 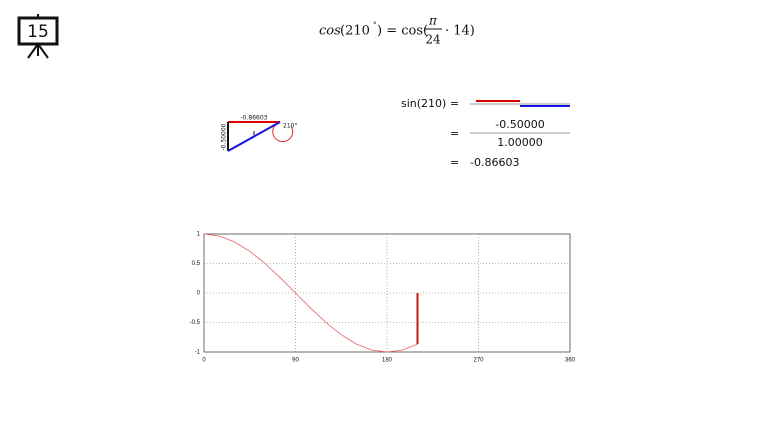 I want to click on x-tick-label: 270, so click(x=478, y=361).